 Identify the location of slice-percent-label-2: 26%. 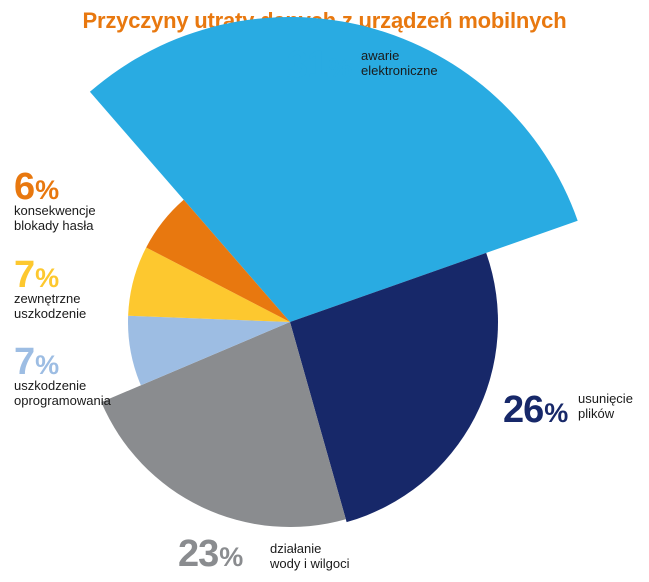
(535, 410).